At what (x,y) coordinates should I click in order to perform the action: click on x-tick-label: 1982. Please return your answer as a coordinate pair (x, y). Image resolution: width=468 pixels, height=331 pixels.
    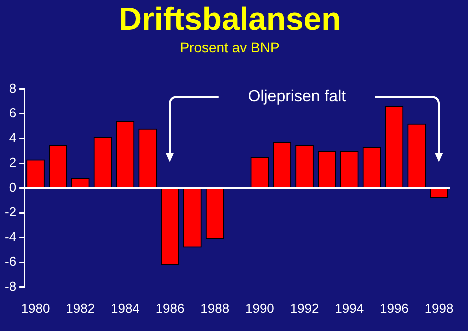
    Looking at the image, I should click on (81, 308).